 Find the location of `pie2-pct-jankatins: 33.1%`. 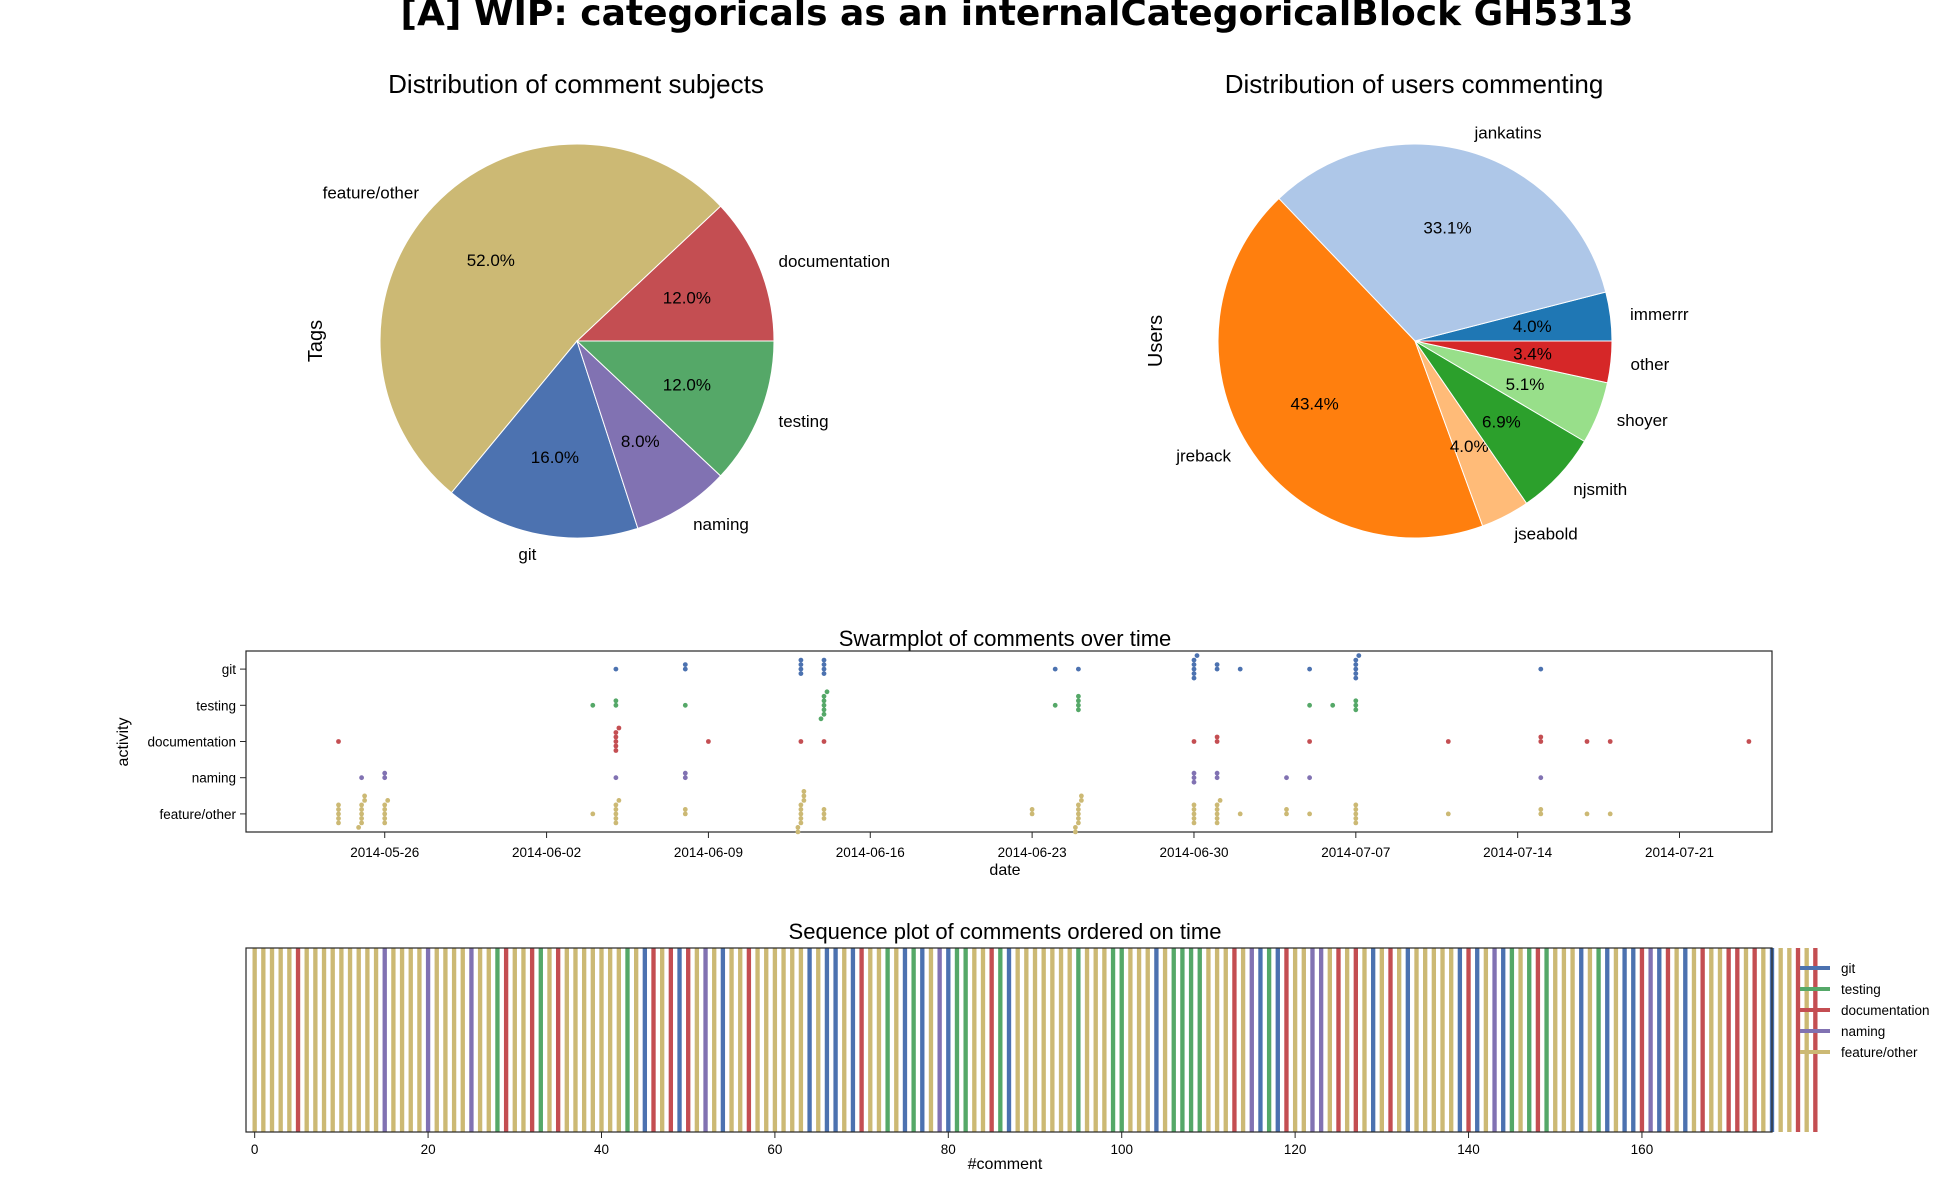

pie2-pct-jankatins: 33.1% is located at coordinates (1447, 227).